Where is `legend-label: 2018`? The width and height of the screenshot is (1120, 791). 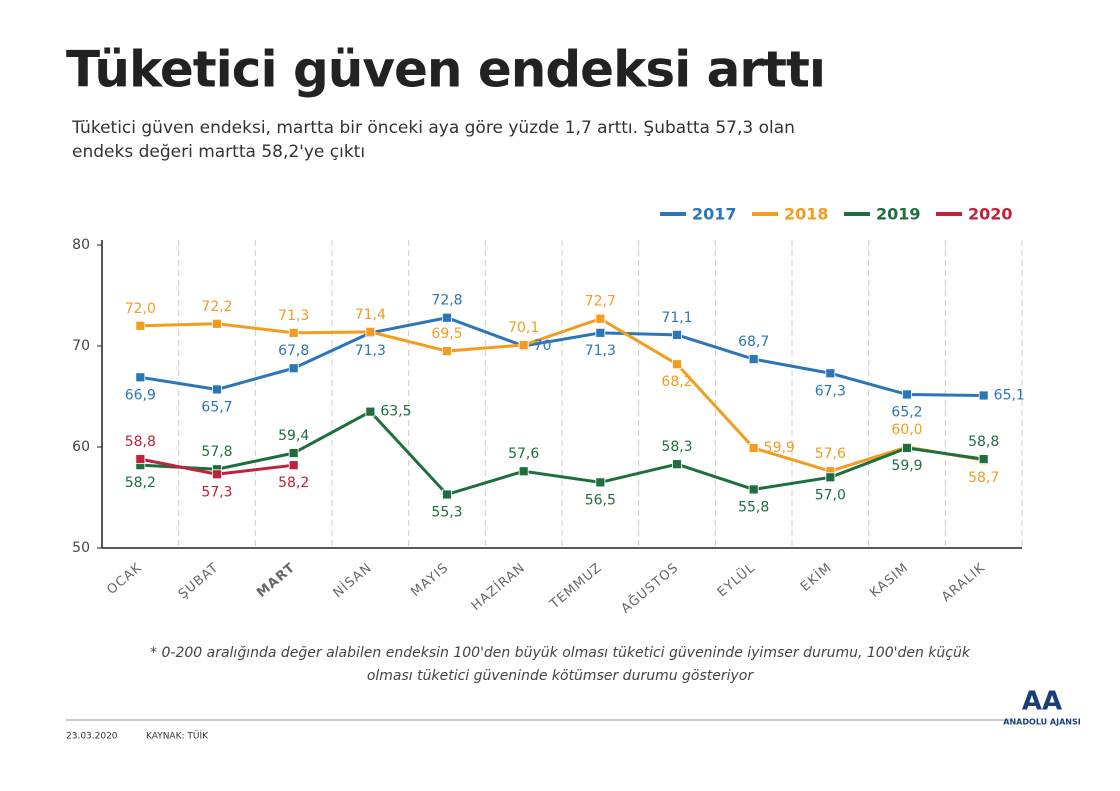 legend-label: 2018 is located at coordinates (806, 214).